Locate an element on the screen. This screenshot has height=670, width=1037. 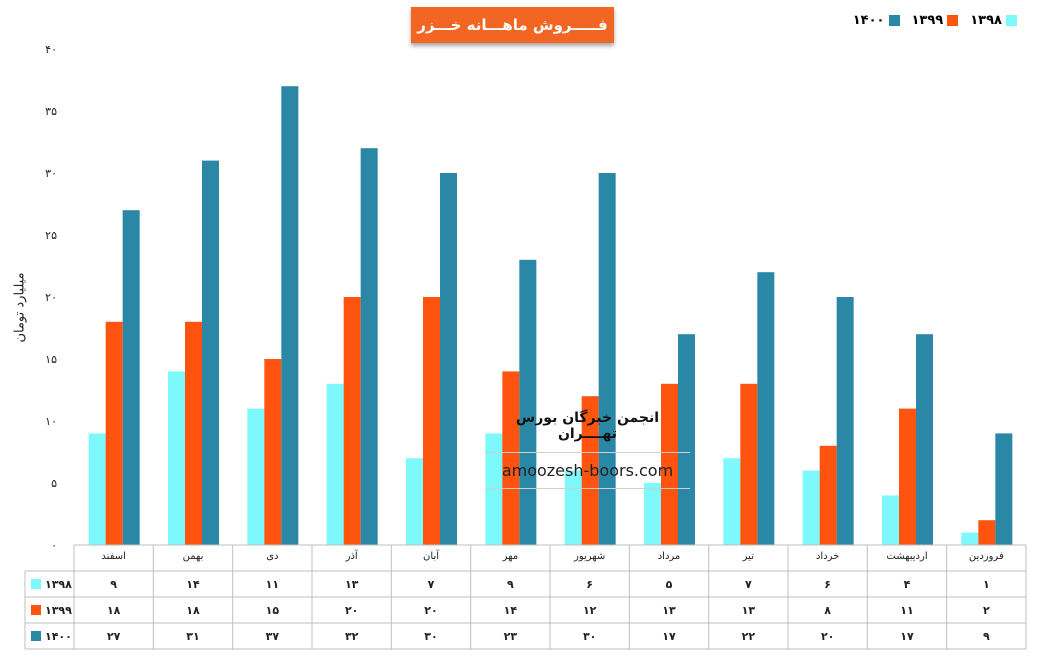
legend-label-1399: ۱۳۹۹ is located at coordinates (927, 20).